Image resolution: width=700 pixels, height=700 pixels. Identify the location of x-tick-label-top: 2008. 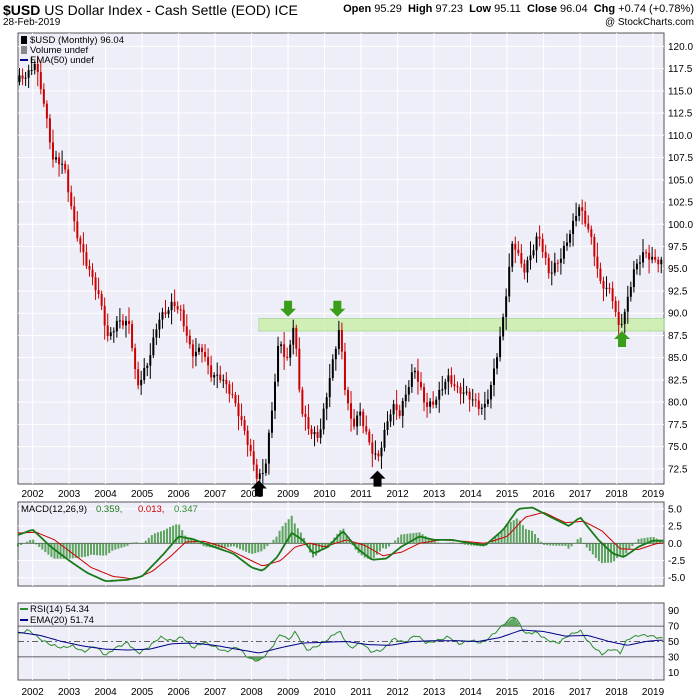
(251, 494).